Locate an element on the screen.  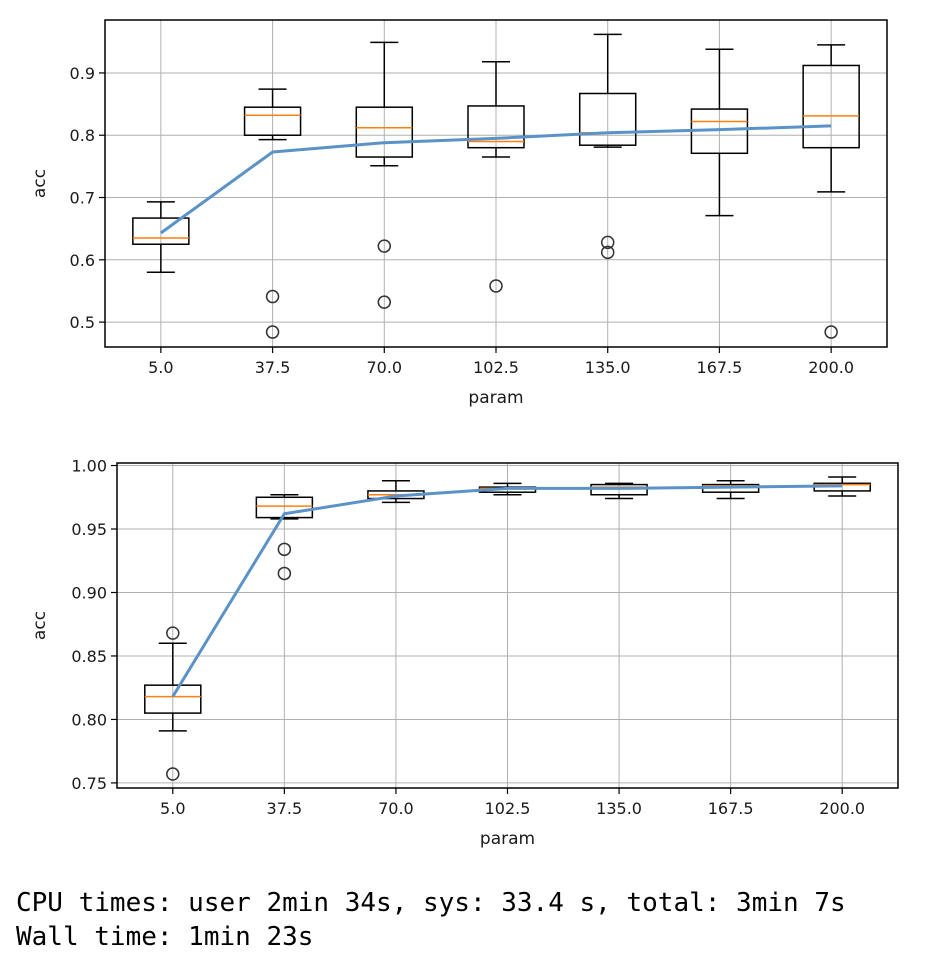
y-tick-label: 1.00 is located at coordinates (89, 466).